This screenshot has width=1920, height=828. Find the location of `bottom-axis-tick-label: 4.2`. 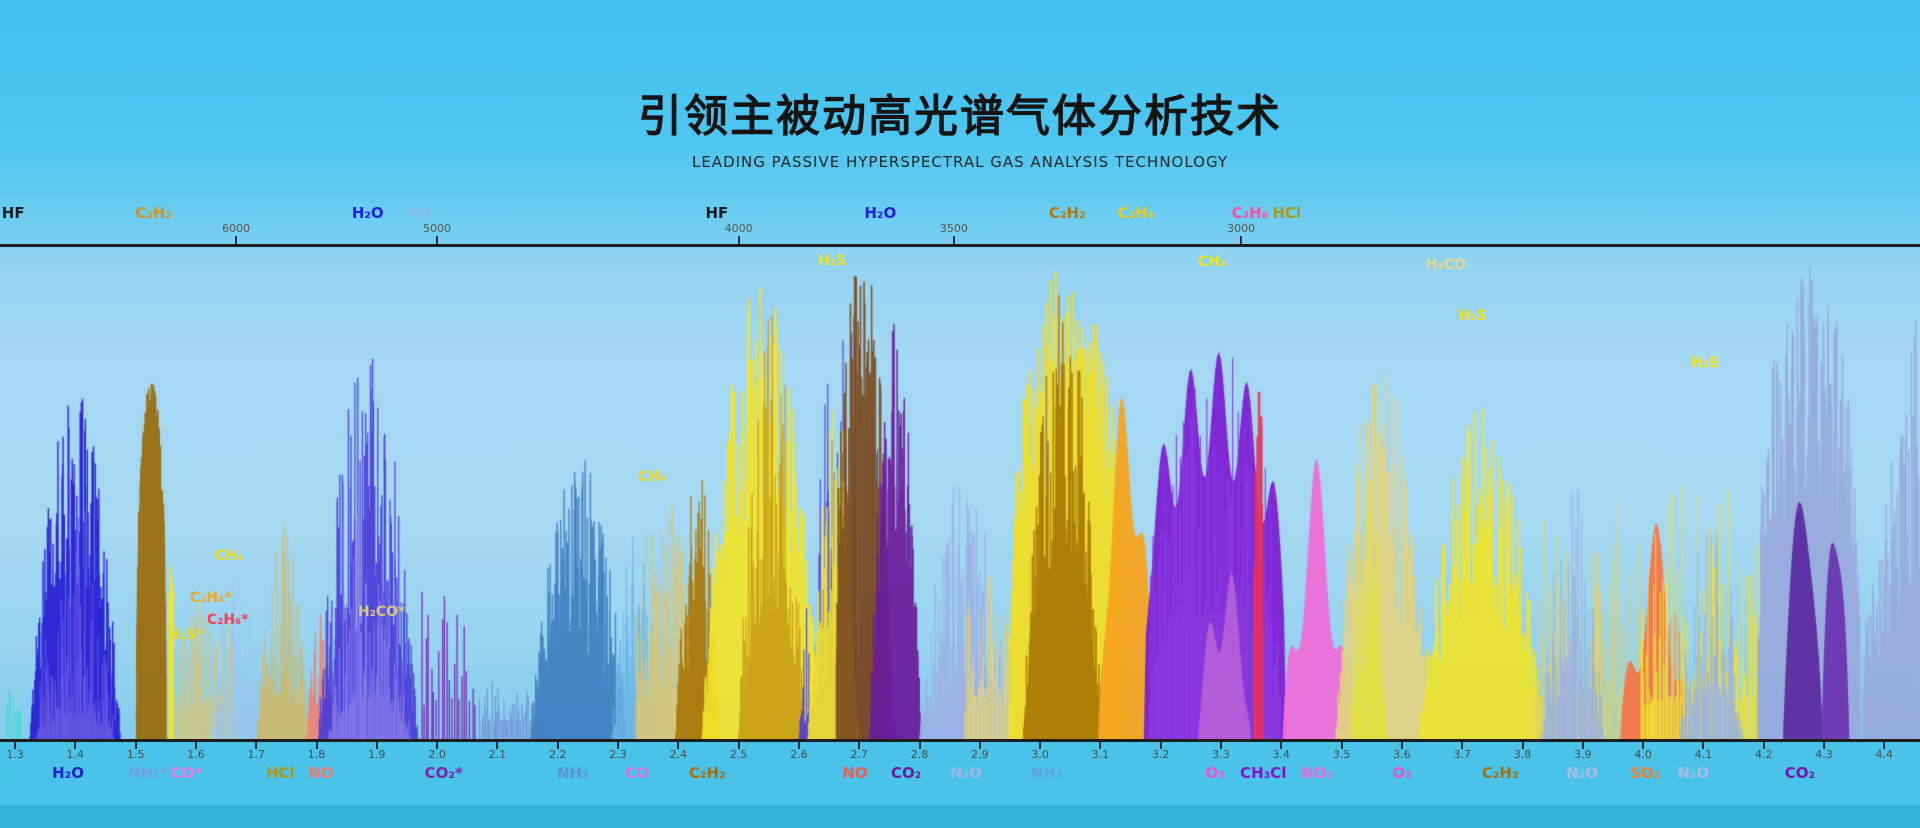

bottom-axis-tick-label: 4.2 is located at coordinates (1763, 754).